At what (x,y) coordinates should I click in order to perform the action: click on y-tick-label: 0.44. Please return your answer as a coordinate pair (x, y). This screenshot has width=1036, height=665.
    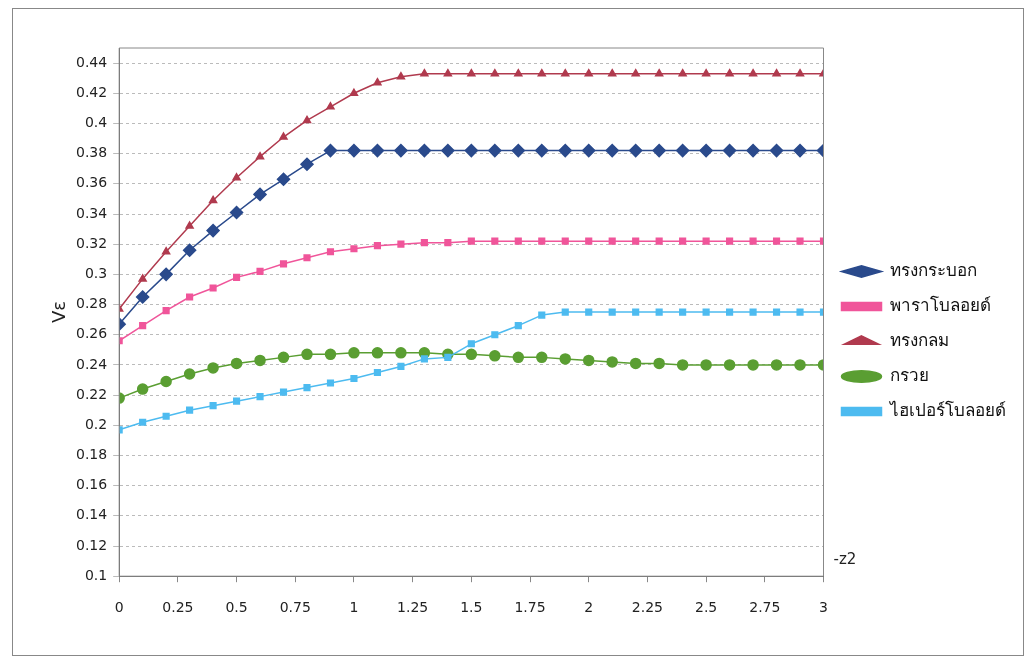
    Looking at the image, I should click on (92, 61).